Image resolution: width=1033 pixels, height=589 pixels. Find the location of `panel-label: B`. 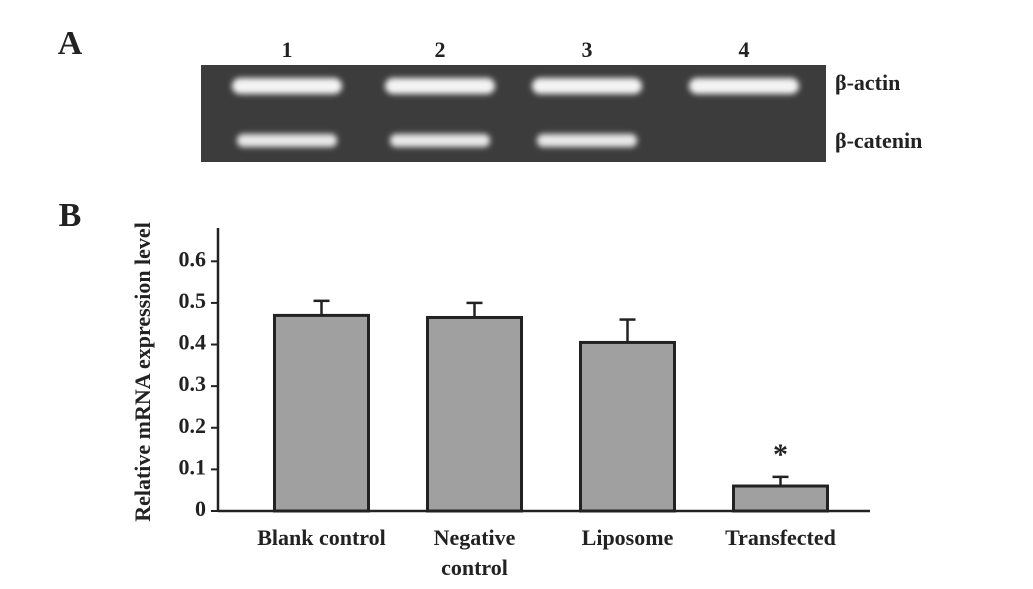

panel-label: B is located at coordinates (70, 215).